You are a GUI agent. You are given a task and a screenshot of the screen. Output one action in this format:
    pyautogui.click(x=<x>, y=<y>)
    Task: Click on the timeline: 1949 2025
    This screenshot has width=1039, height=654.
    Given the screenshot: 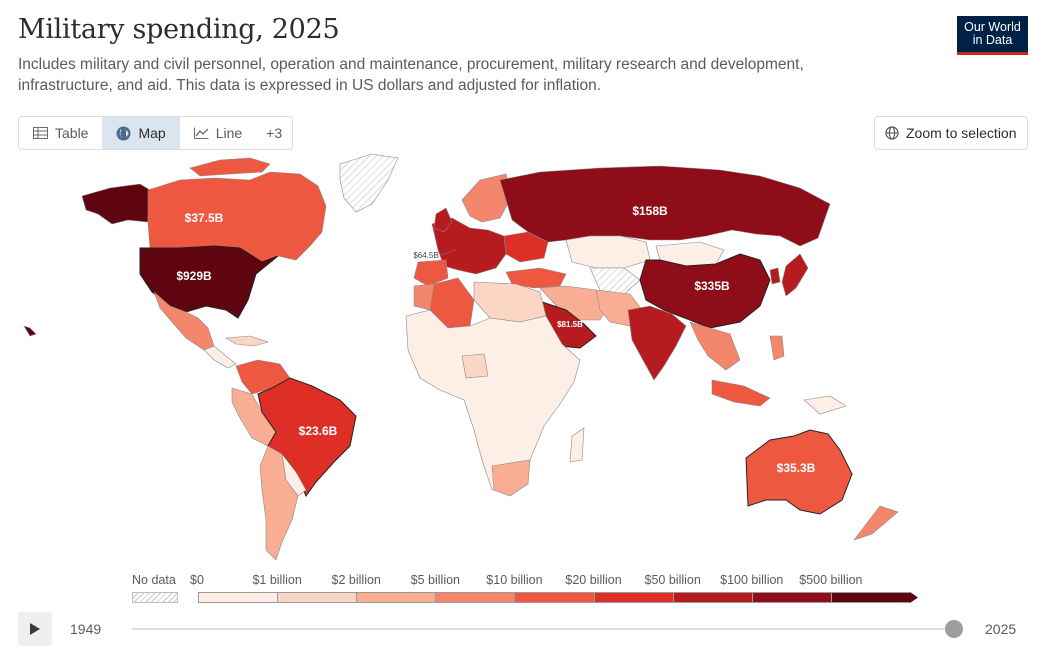 What is the action you would take?
    pyautogui.click(x=519, y=630)
    